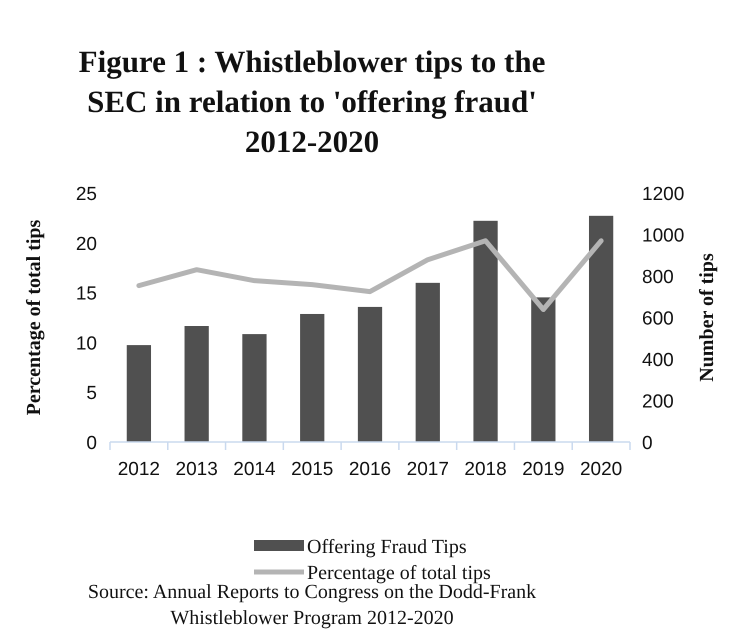  Describe the element at coordinates (86, 294) in the screenshot. I see `y-tick-label: 15` at that location.